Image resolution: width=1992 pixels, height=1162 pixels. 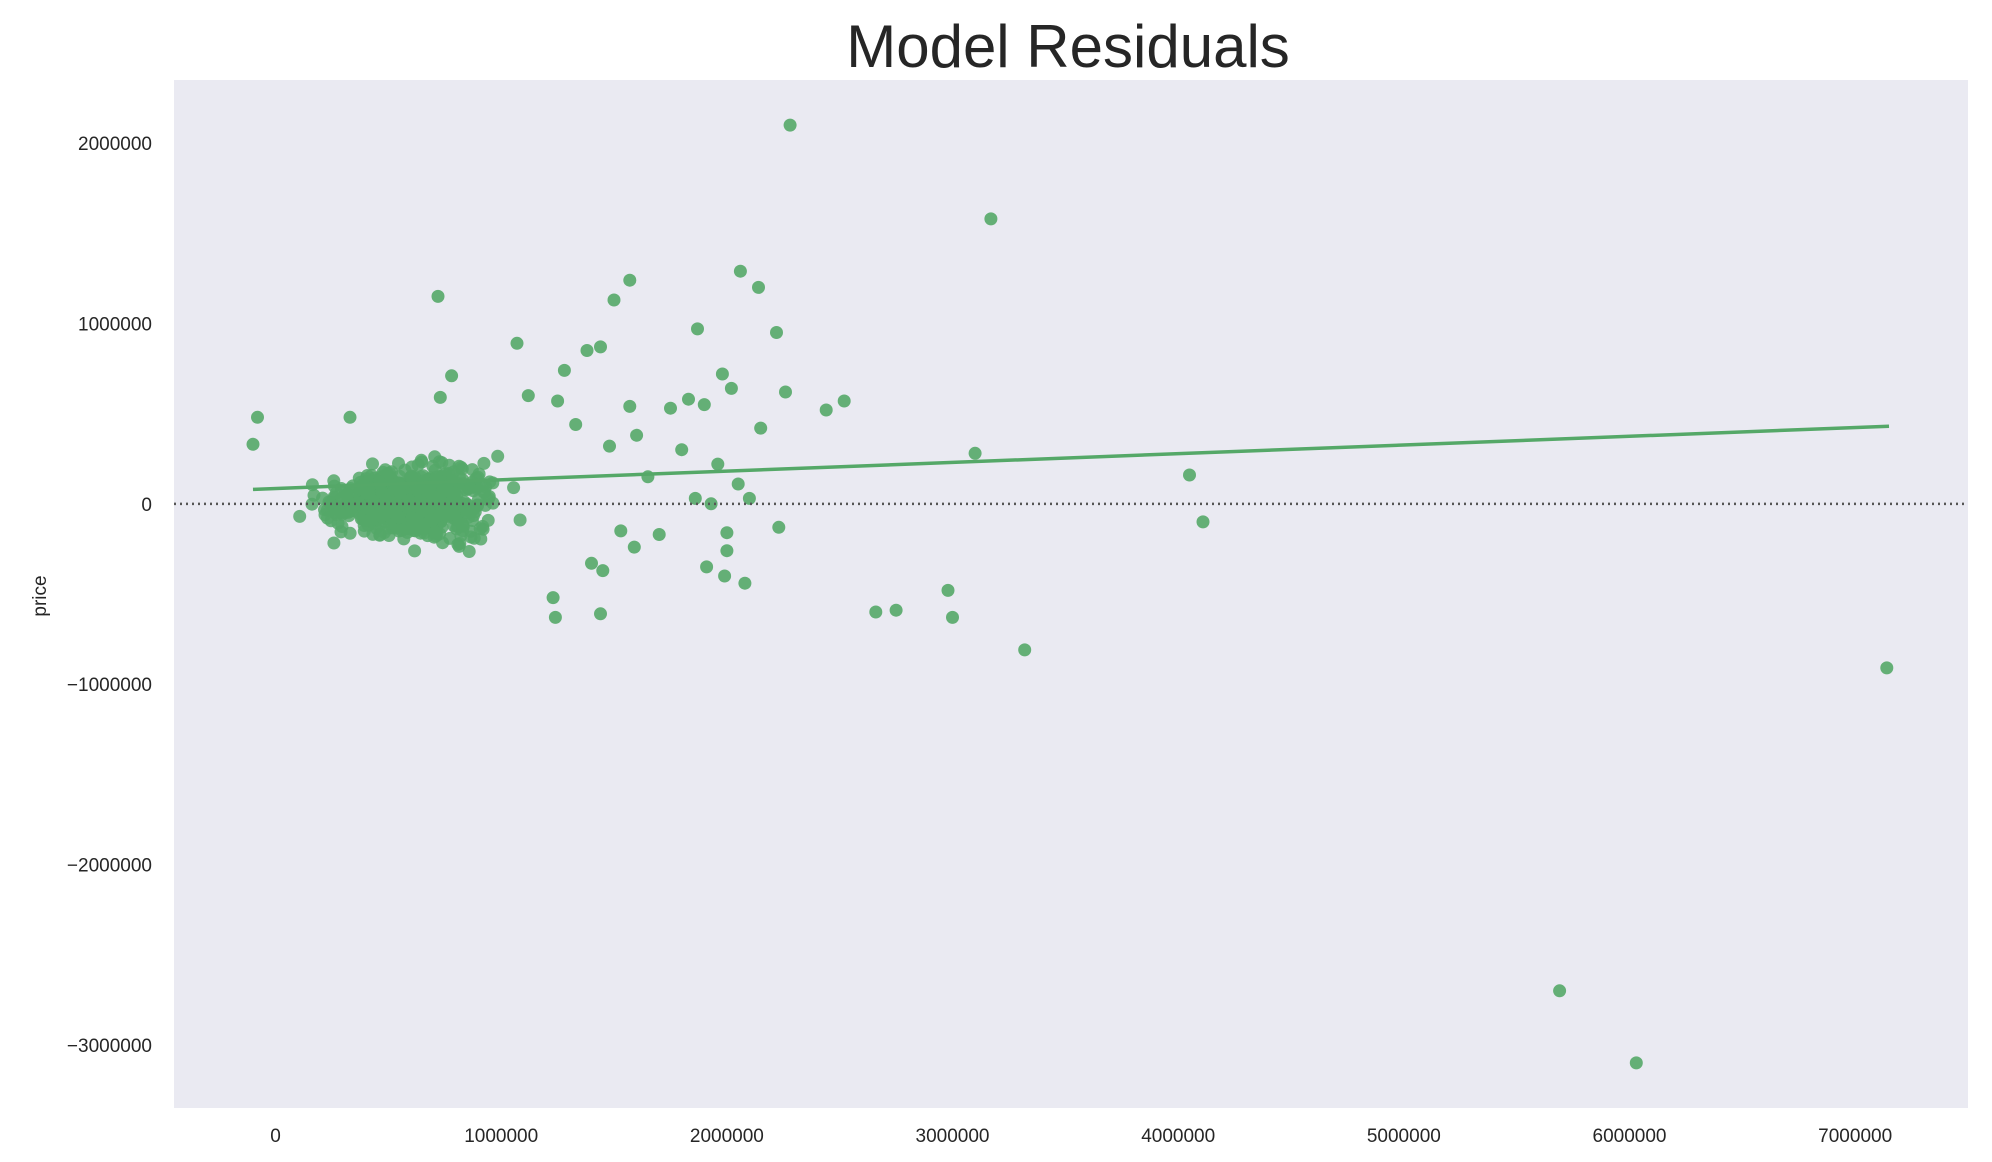 I want to click on y-tick-label: −2000000, so click(x=109, y=866).